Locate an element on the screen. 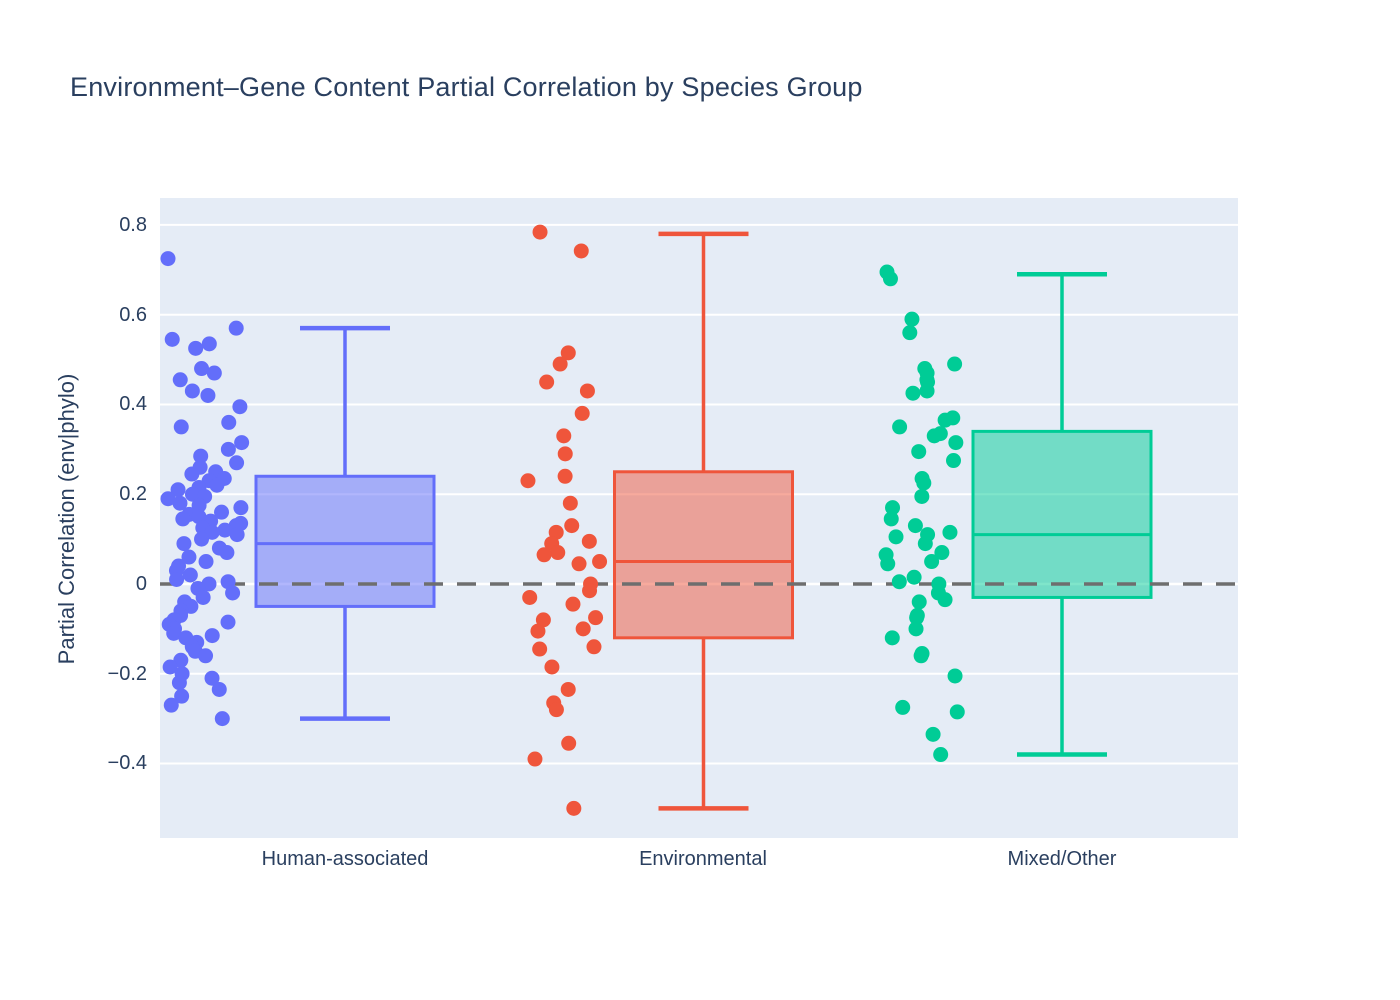 The width and height of the screenshot is (1400, 1000). box-human-associated is located at coordinates (345, 541).